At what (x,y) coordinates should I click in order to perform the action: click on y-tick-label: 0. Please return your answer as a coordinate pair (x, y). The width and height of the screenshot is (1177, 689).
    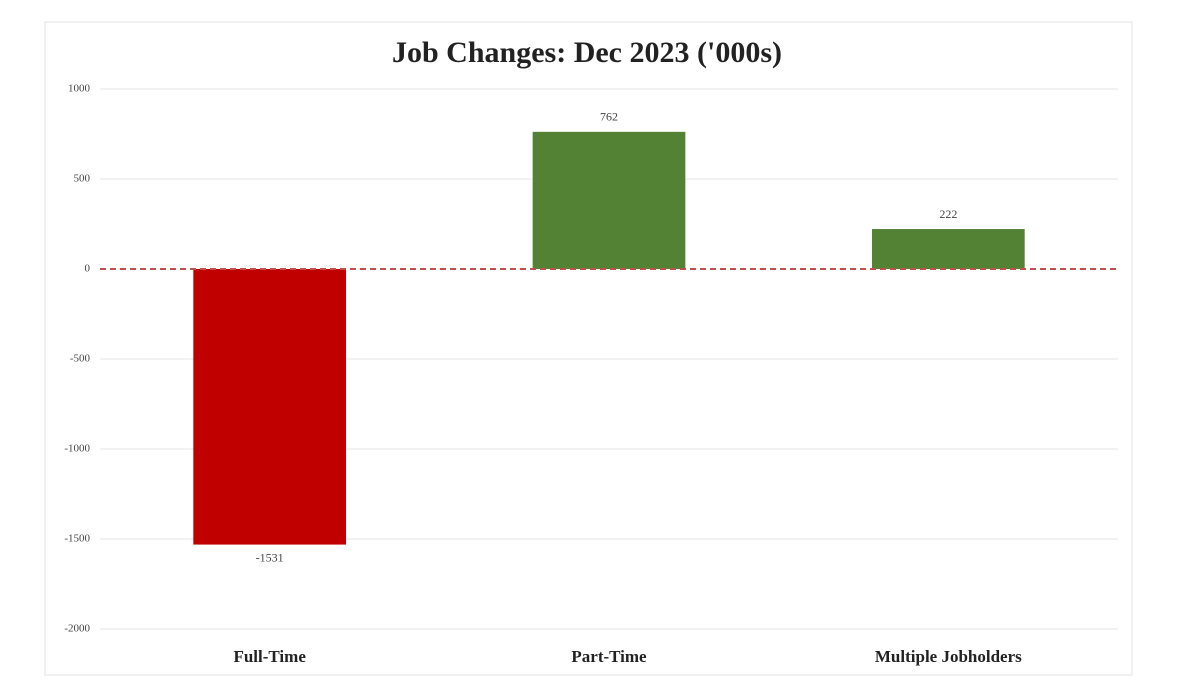
    Looking at the image, I should click on (88, 269).